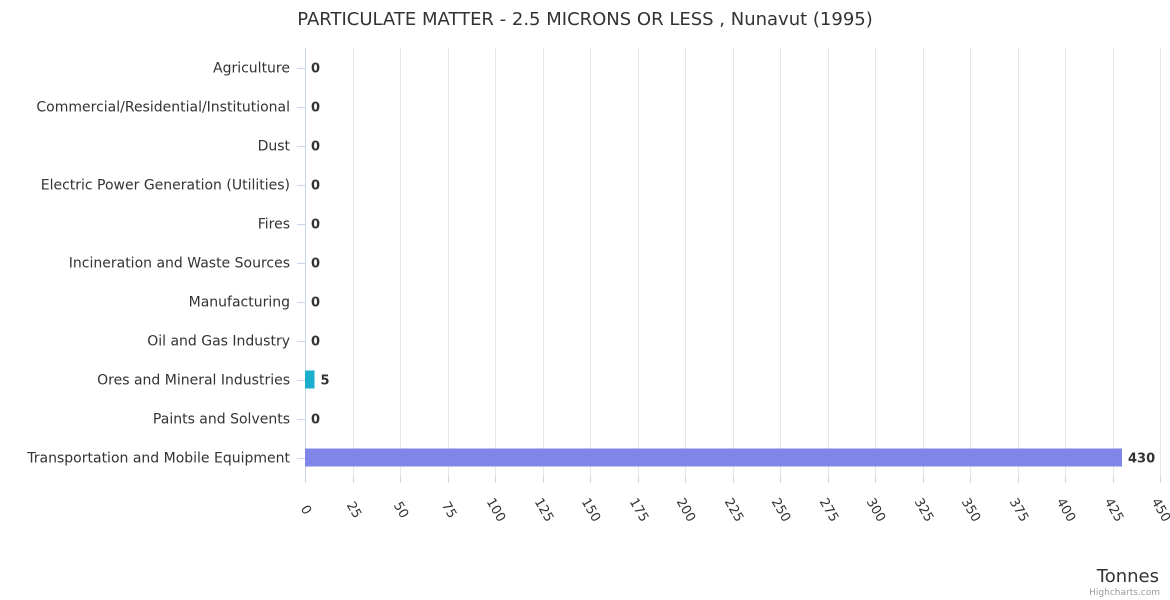 This screenshot has height=600, width=1170. I want to click on category-label: Oil and Gas Industry, so click(218, 342).